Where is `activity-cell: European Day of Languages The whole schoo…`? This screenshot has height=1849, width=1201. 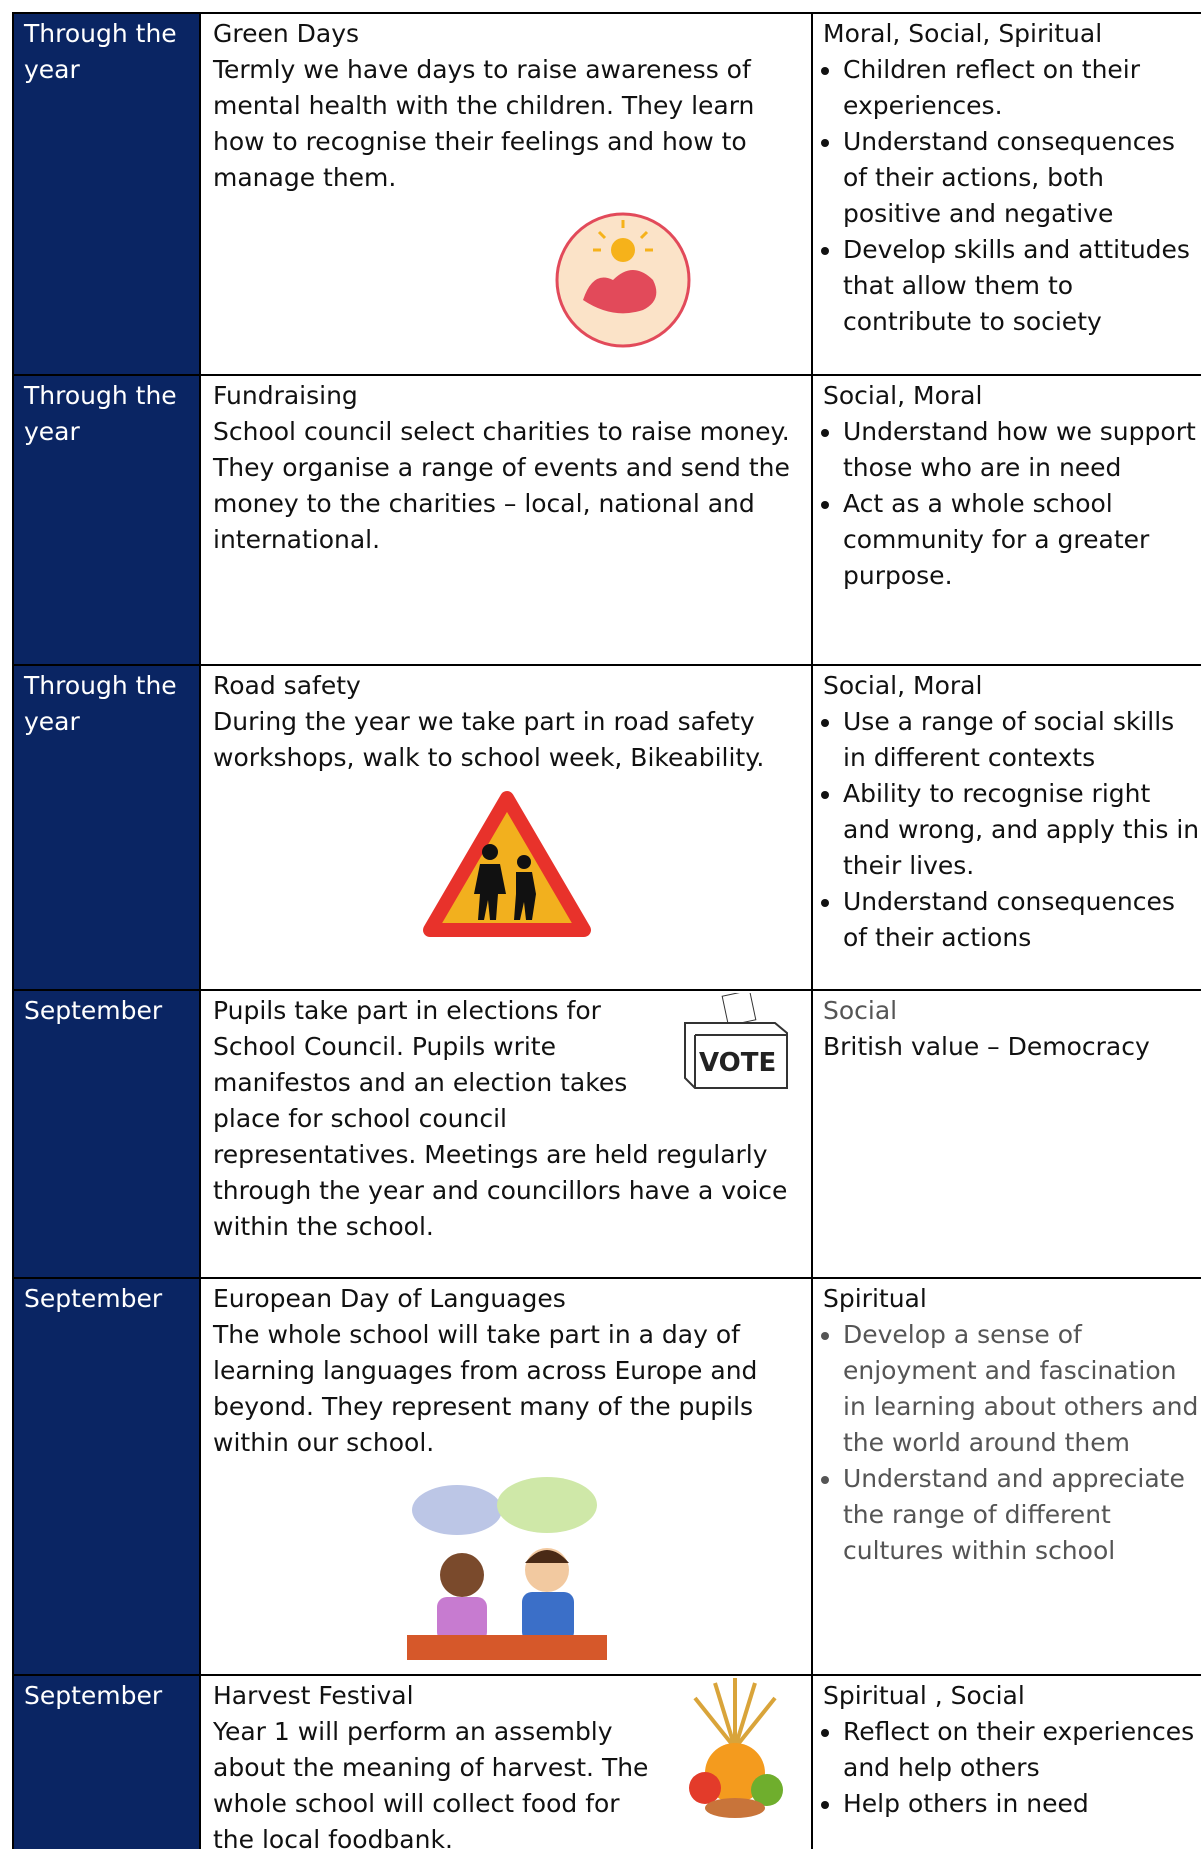 activity-cell: European Day of Languages The whole schoo… is located at coordinates (506, 1476).